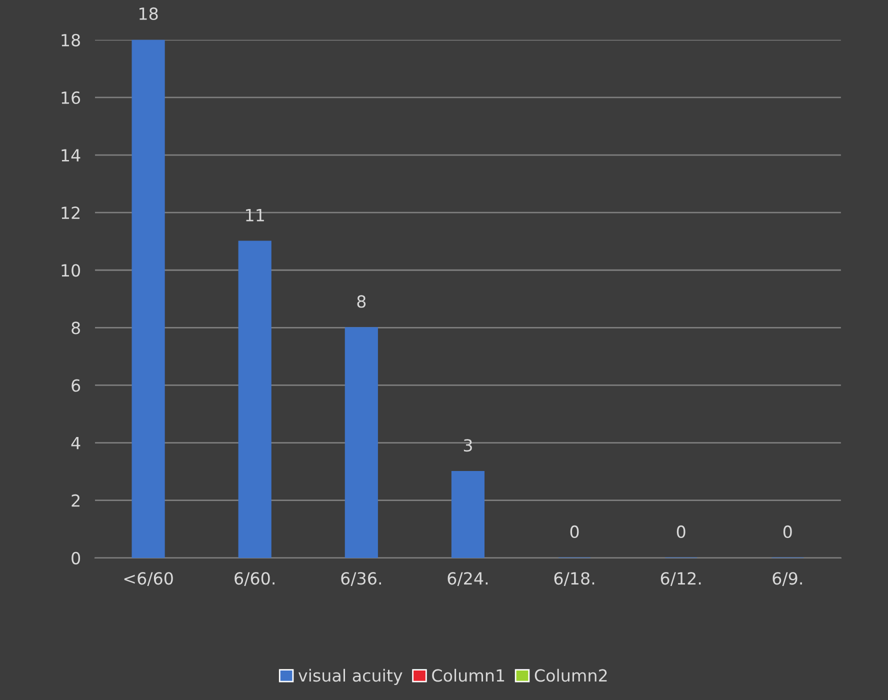 This screenshot has width=888, height=700. Describe the element at coordinates (76, 500) in the screenshot. I see `y-tick-label: 2` at that location.